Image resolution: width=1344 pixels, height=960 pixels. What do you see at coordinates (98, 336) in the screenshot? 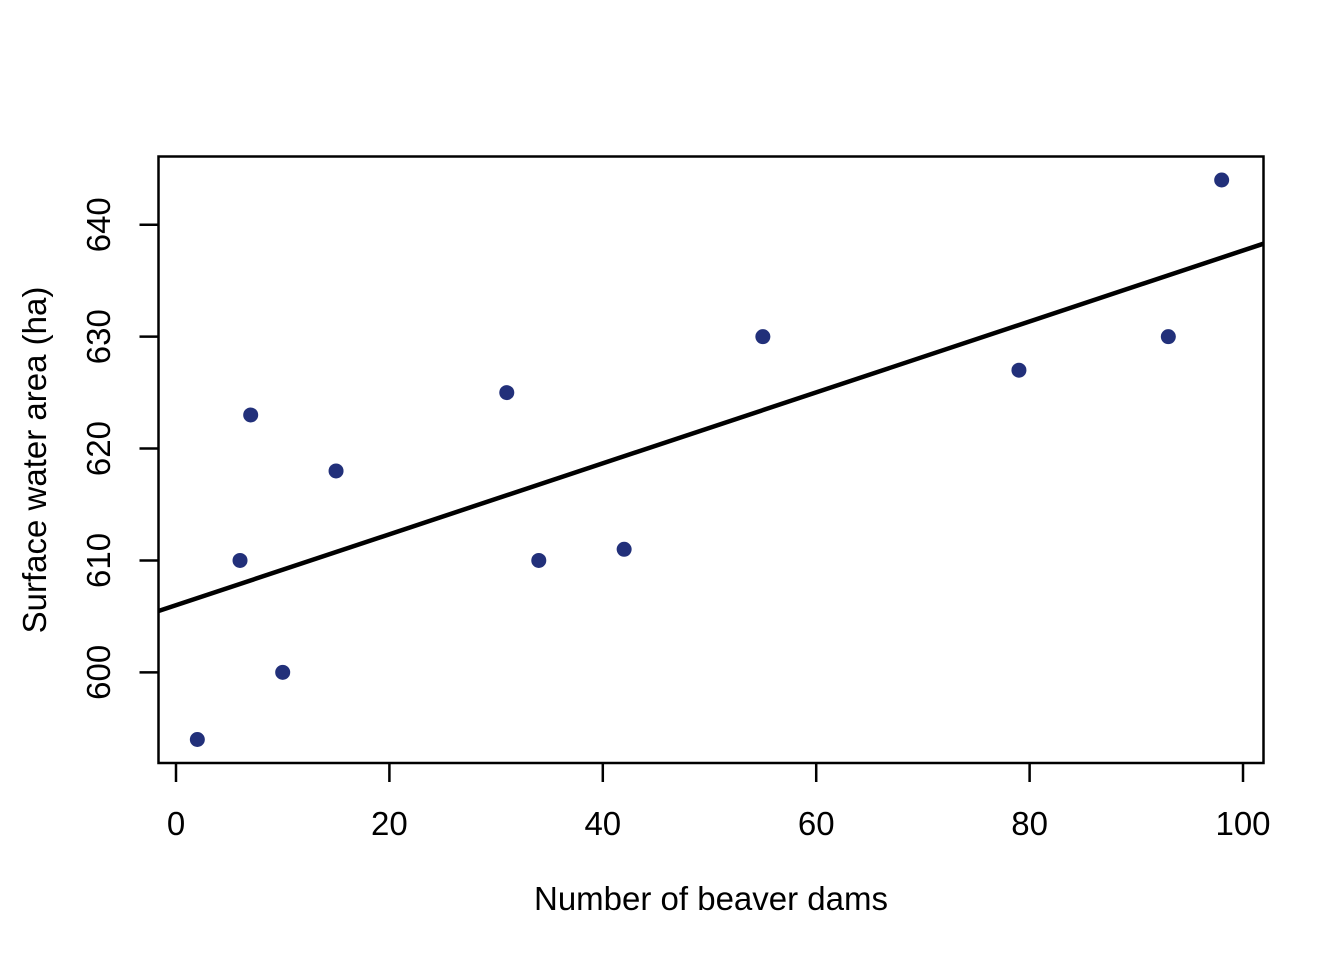
I see `y-axis-tick-label: 630` at bounding box center [98, 336].